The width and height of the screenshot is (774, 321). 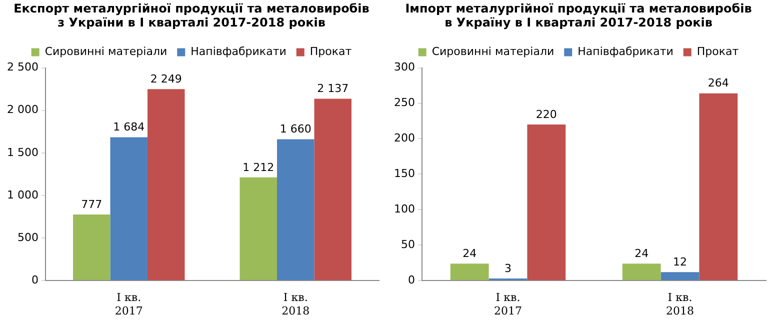 What do you see at coordinates (129, 127) in the screenshot?
I see `data-label: 1 684` at bounding box center [129, 127].